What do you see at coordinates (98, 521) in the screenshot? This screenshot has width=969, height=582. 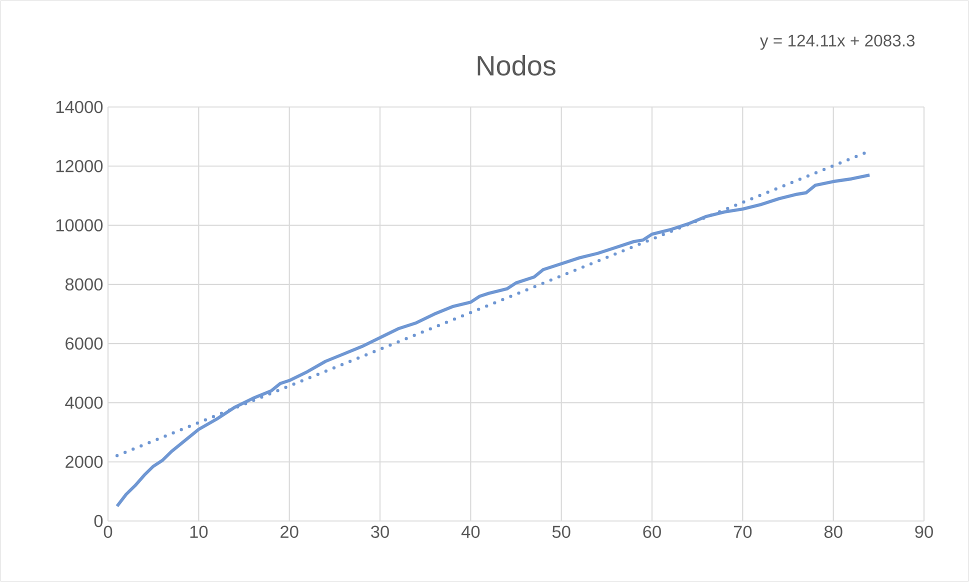 I see `y-tick-label: 0` at bounding box center [98, 521].